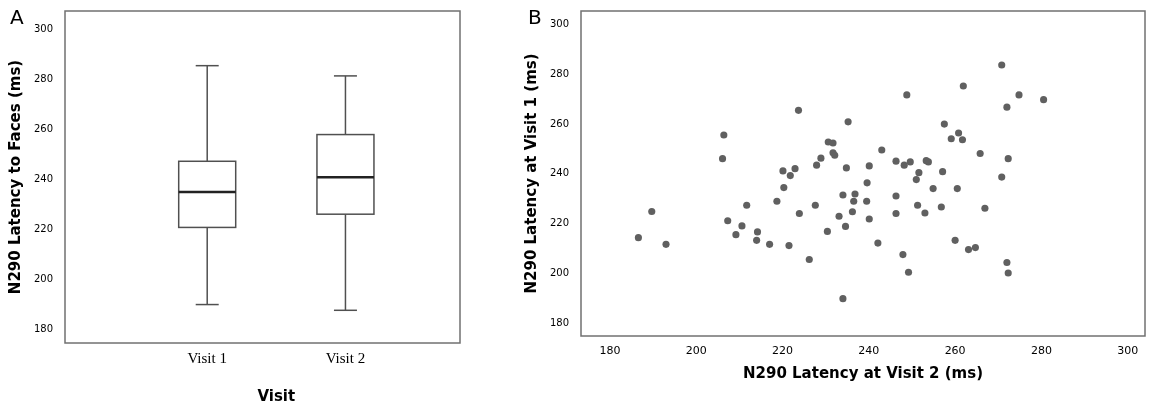 The height and width of the screenshot is (401, 1150). Describe the element at coordinates (207, 358) in the screenshot. I see `x-tick-label: Visit 1` at that location.